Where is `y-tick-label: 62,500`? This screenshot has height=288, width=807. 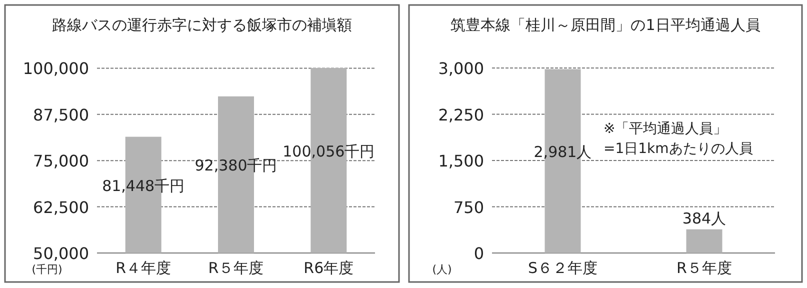
y-tick-label: 62,500 is located at coordinates (61, 207).